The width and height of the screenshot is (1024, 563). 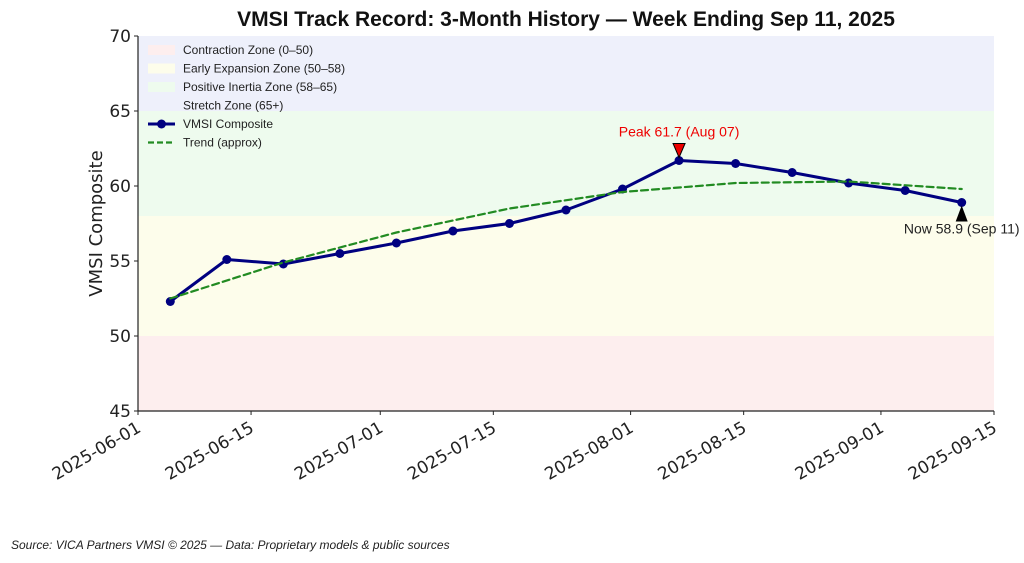 I want to click on x-tick-label: 2025-06-01, so click(x=97, y=451).